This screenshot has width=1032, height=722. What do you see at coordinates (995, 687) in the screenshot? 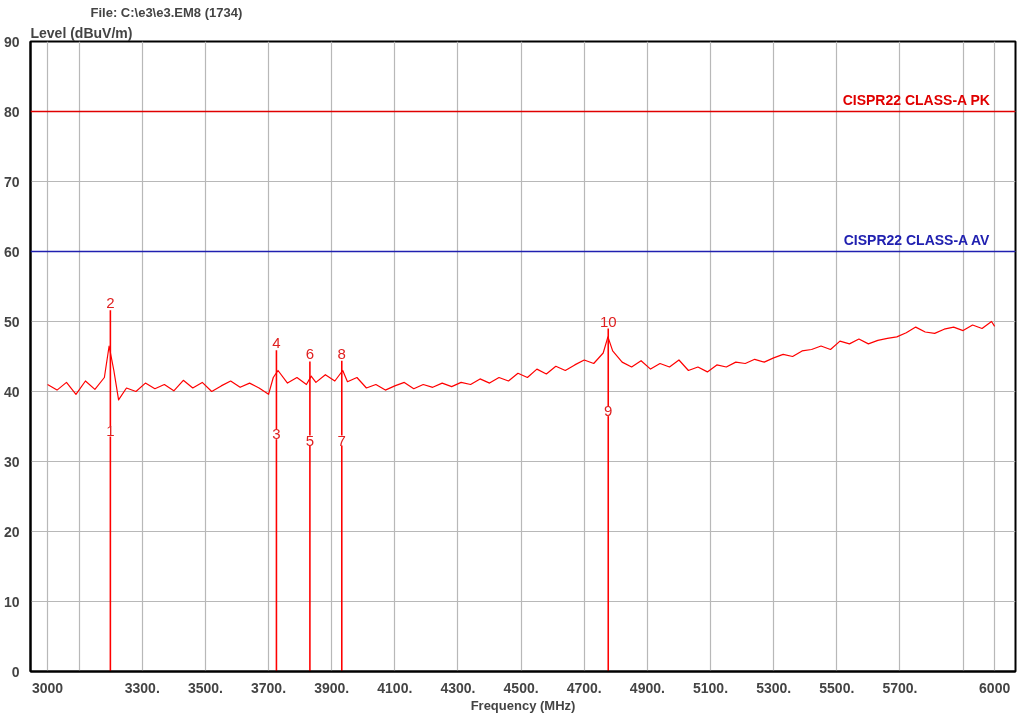
I see `x-tick-label: 6000` at bounding box center [995, 687].